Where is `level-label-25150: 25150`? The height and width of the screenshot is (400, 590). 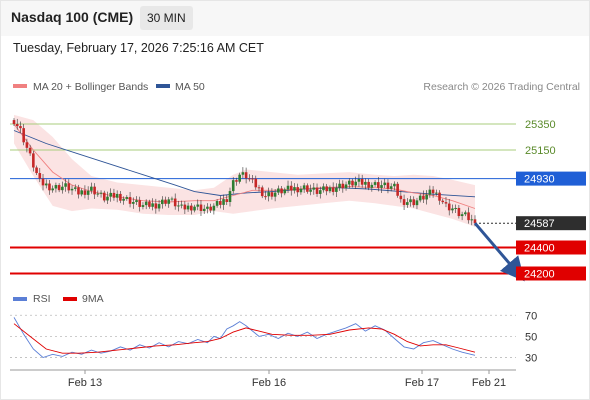
level-label-25150: 25150 is located at coordinates (540, 151).